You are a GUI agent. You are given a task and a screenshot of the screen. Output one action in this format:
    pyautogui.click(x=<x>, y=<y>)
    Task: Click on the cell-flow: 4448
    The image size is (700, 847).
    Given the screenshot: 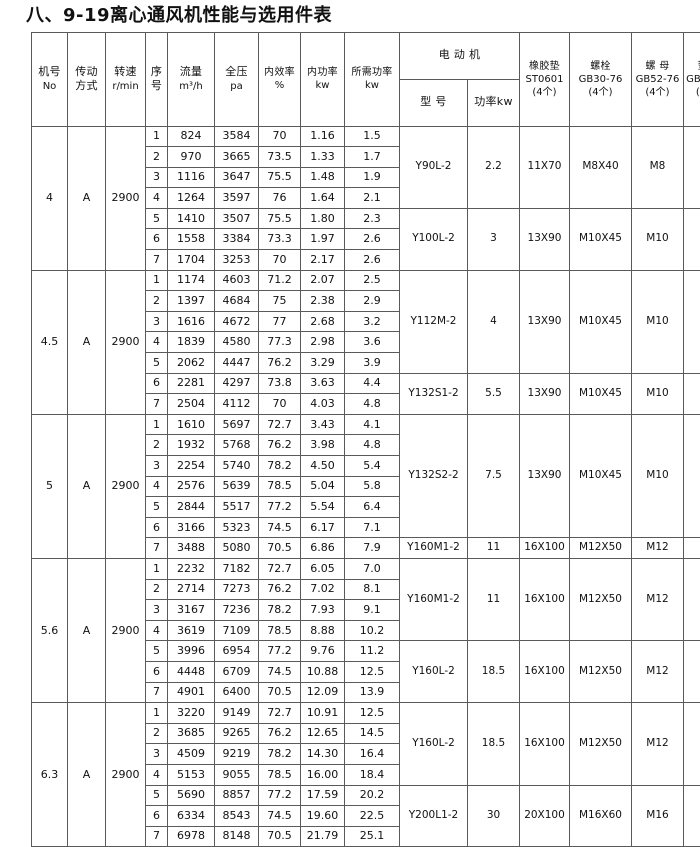 What is the action you would take?
    pyautogui.click(x=191, y=671)
    